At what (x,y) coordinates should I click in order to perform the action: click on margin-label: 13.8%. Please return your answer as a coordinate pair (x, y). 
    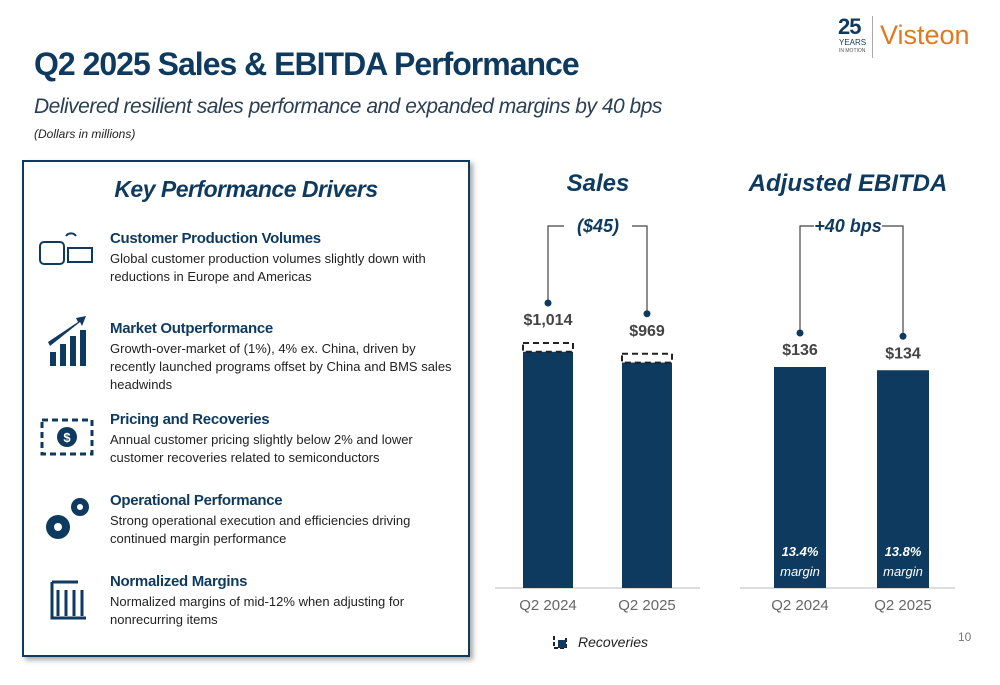
    Looking at the image, I should click on (903, 551).